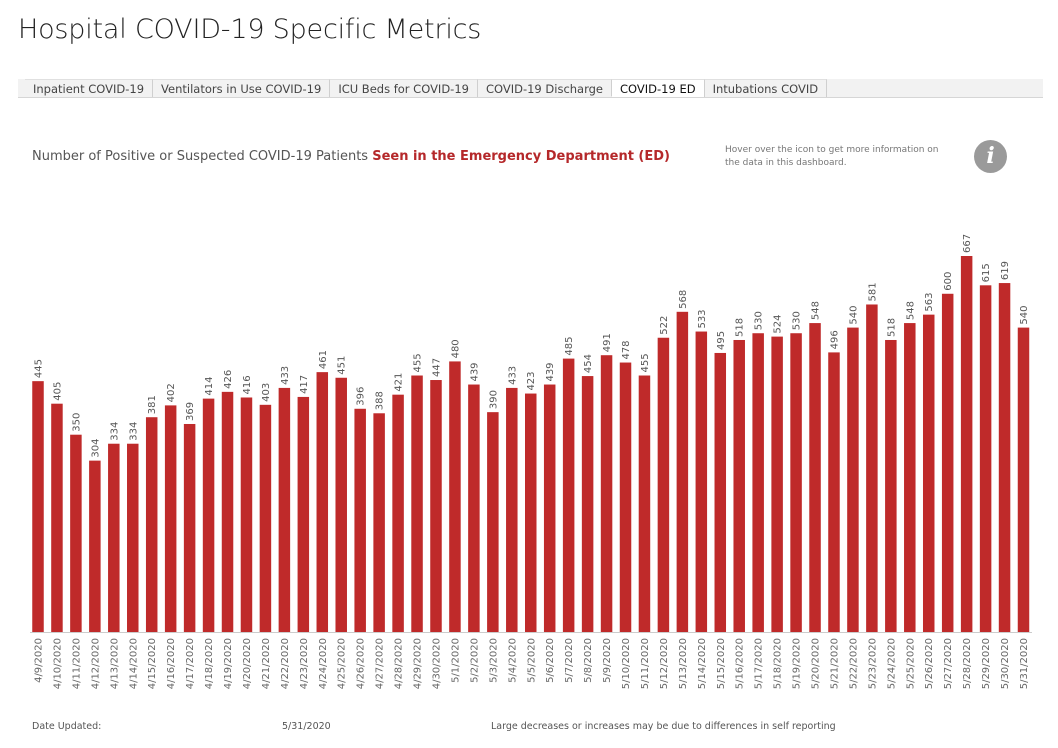 This screenshot has width=1058, height=748. What do you see at coordinates (493, 522) in the screenshot?
I see `bar-5-3-2020` at bounding box center [493, 522].